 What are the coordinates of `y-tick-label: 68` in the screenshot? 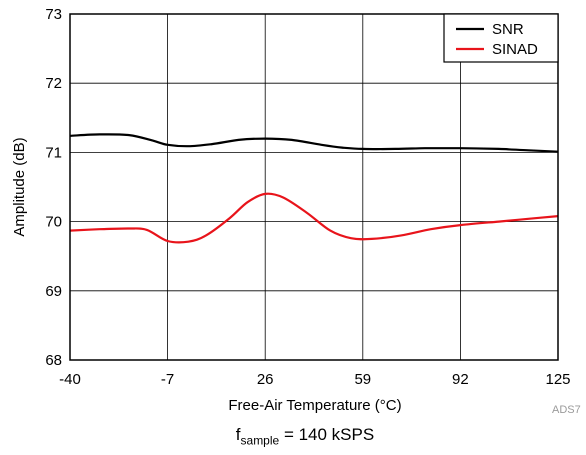 It's located at (53, 360).